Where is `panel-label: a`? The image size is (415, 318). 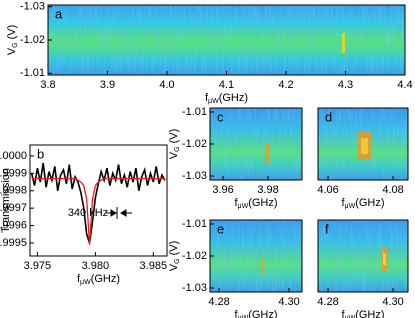
panel-label: a is located at coordinates (59, 13).